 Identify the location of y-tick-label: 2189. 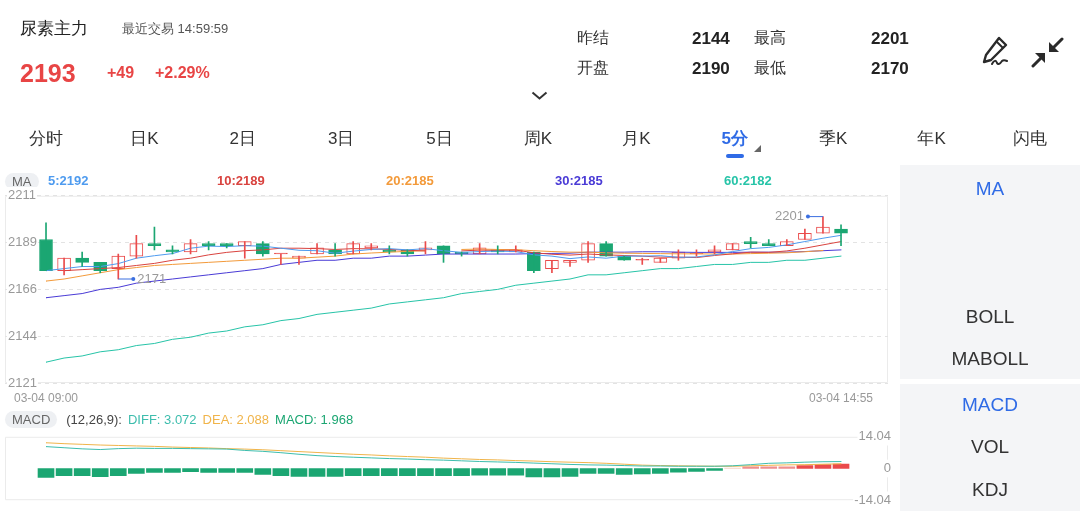
(22, 242).